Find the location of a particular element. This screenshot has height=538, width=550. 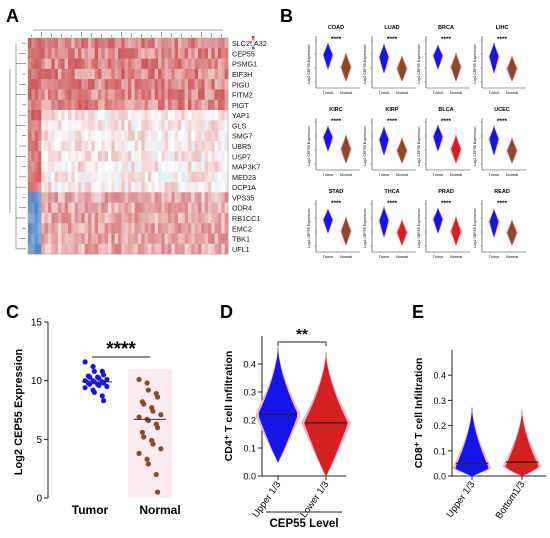

gene-label: ODR4 is located at coordinates (242, 208).